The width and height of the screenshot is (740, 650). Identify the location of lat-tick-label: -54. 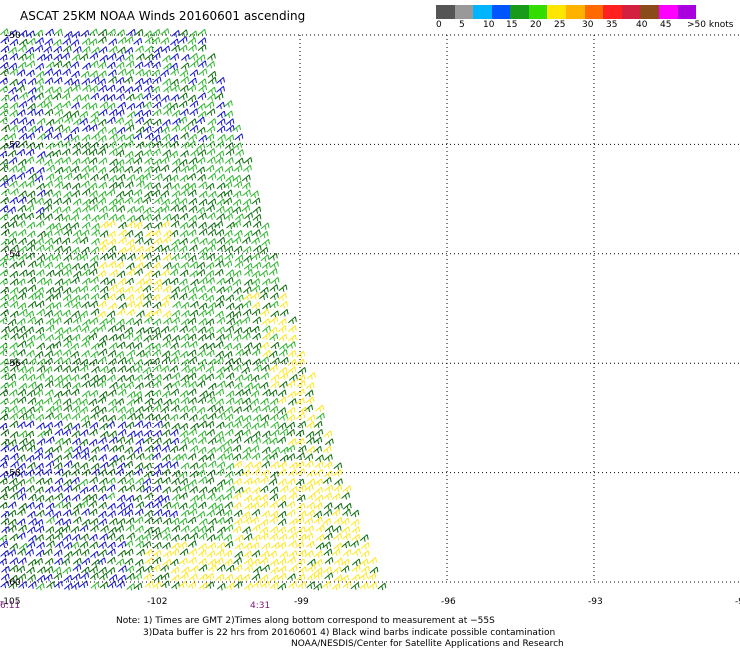
(13, 255).